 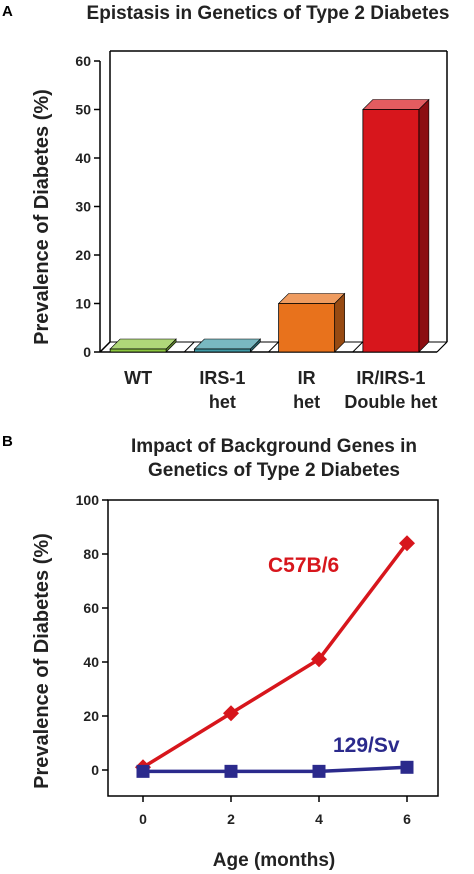 I want to click on panel-a-y-tick-label: 30, so click(x=83, y=207).